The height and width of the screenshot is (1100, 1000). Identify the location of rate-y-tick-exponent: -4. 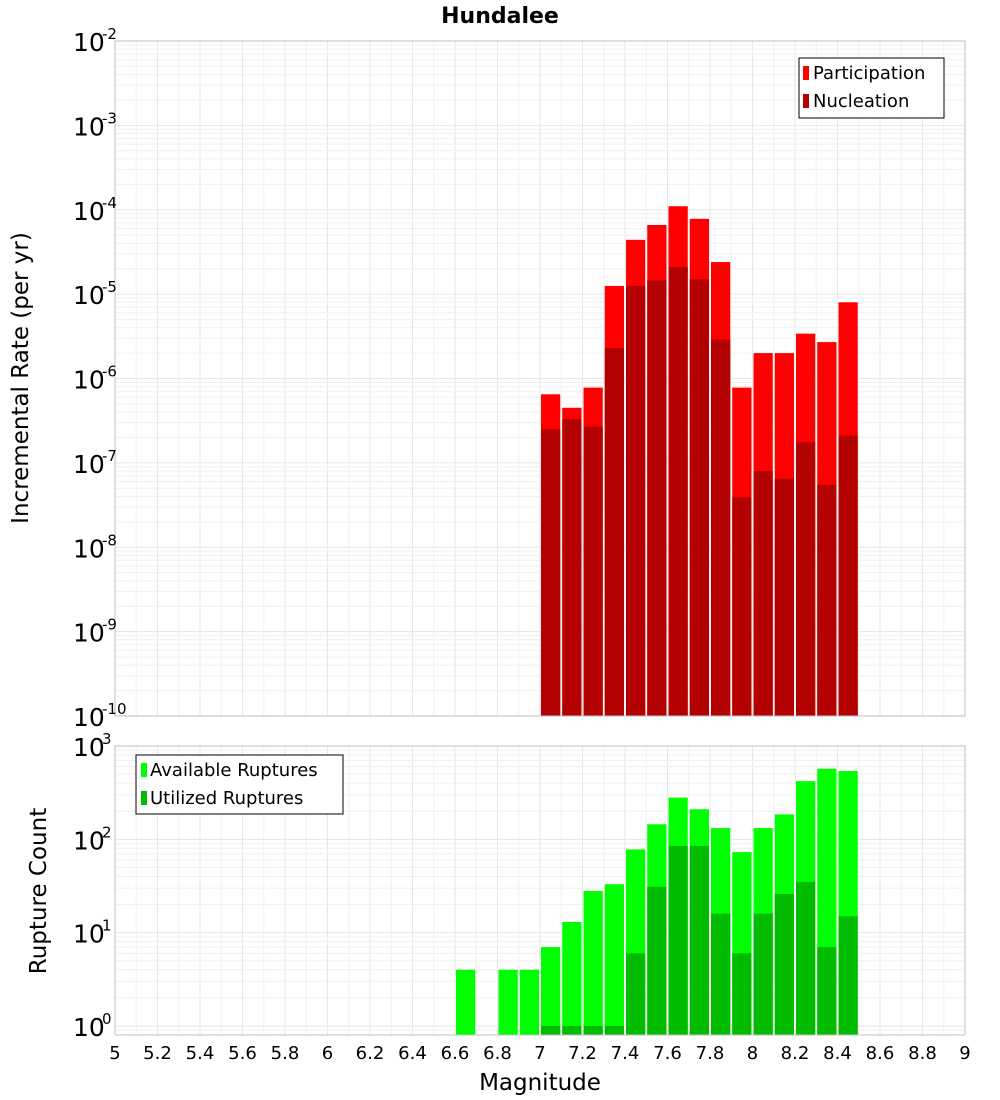
(109, 203).